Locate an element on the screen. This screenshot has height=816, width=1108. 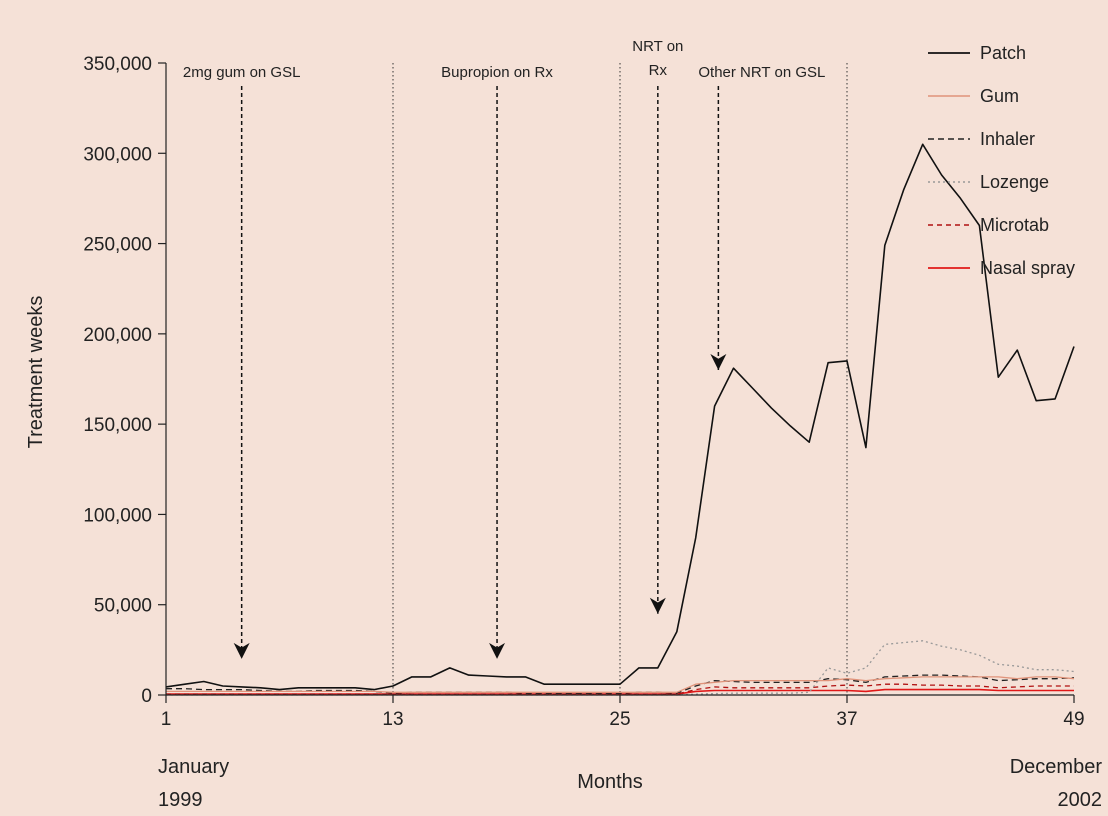
legend-label: Microtab is located at coordinates (1014, 225).